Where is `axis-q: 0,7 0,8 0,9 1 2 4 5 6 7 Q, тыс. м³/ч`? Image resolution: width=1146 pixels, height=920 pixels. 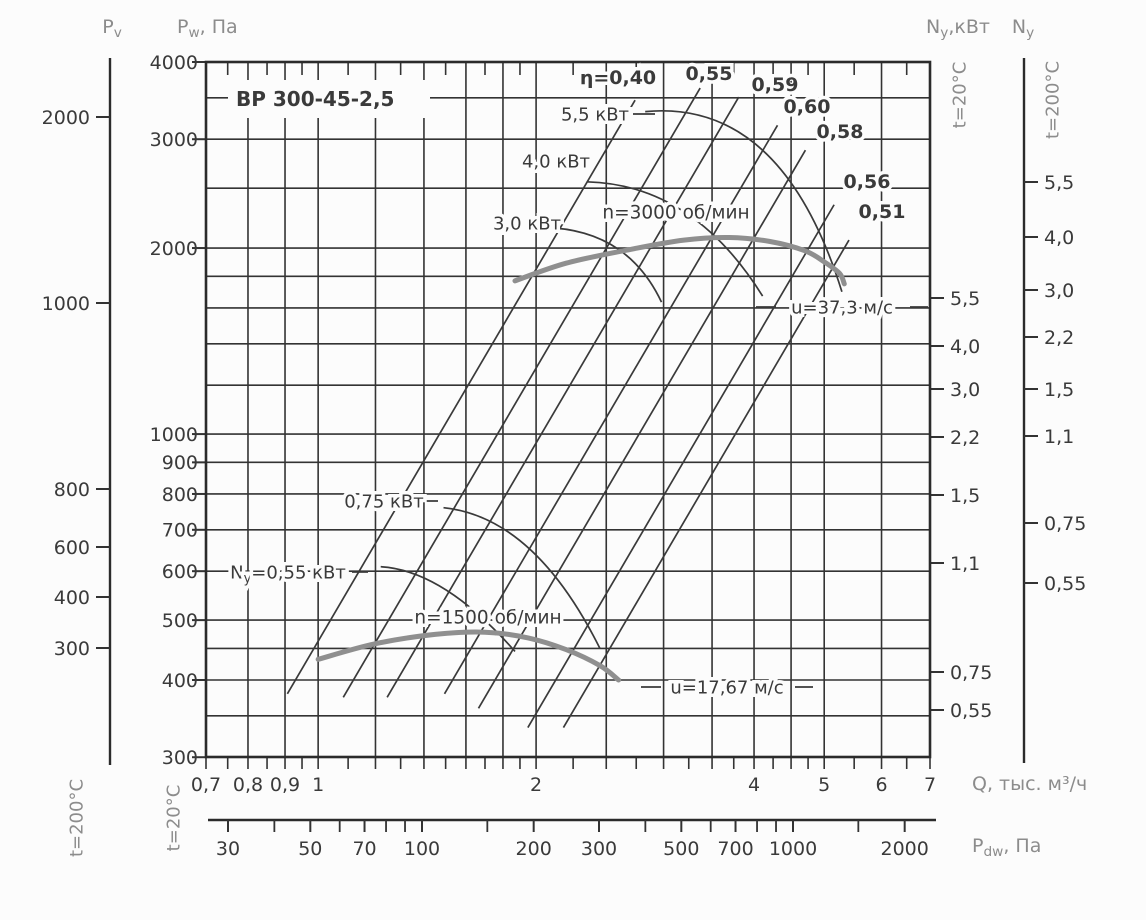 axis-q: 0,7 0,8 0,9 1 2 4 5 6 7 Q, тыс. м³/ч is located at coordinates (639, 784).